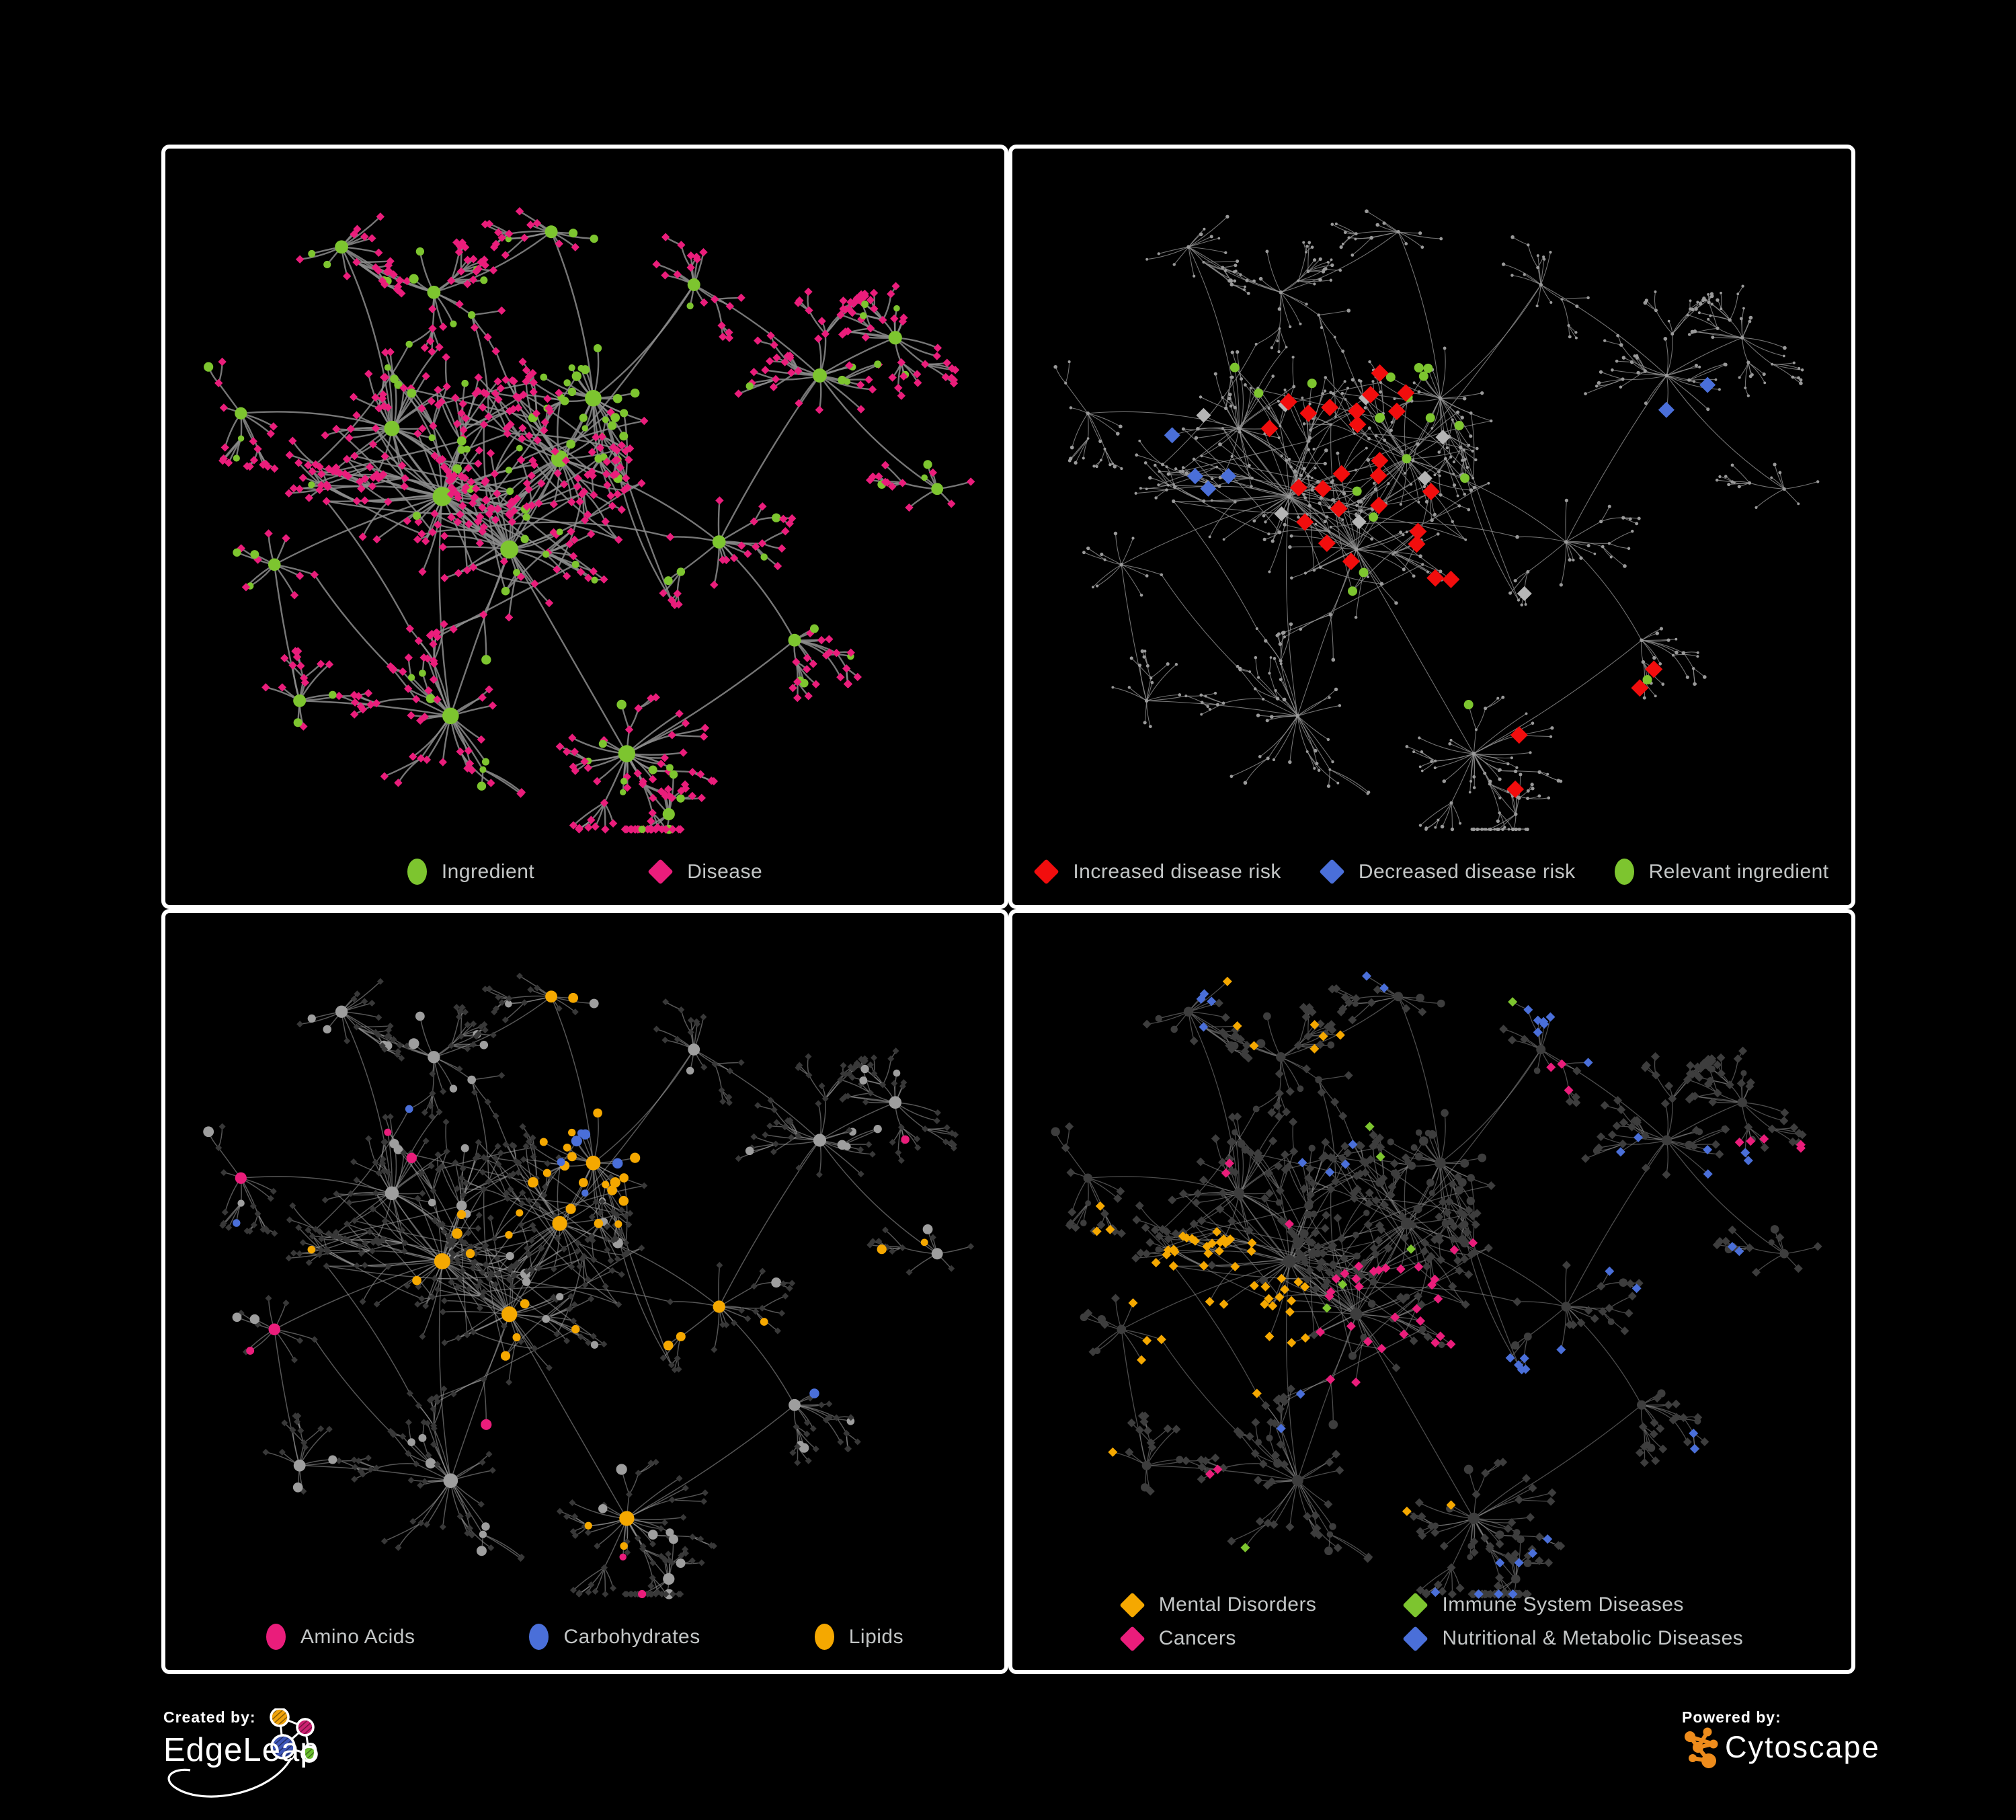  What do you see at coordinates (589, 1285) in the screenshot?
I see `network-graph-nutrient-classes` at bounding box center [589, 1285].